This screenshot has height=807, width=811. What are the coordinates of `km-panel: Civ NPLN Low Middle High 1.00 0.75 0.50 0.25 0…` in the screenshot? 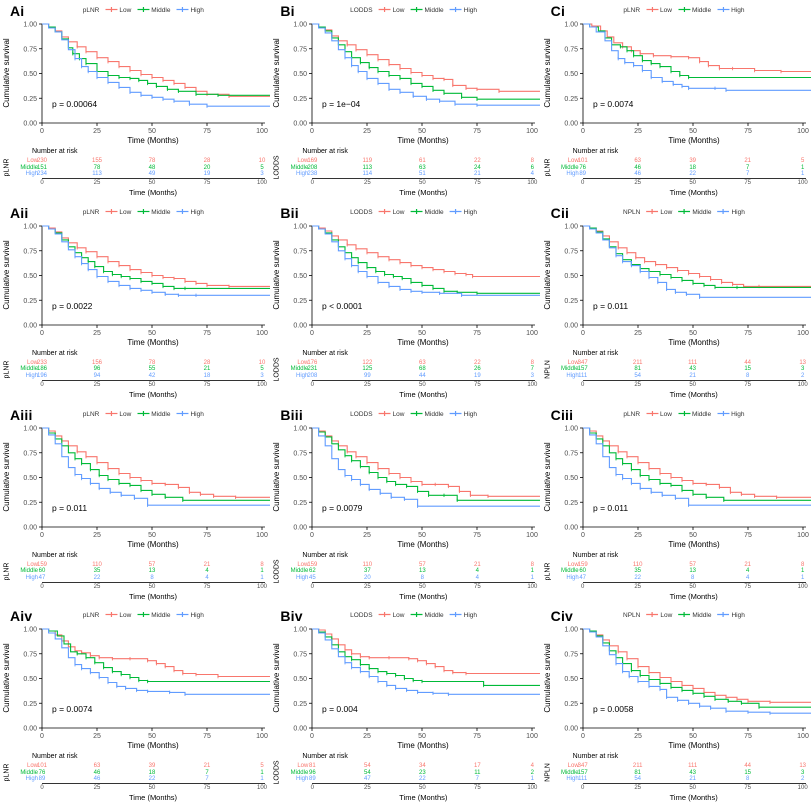 It's located at (676, 706).